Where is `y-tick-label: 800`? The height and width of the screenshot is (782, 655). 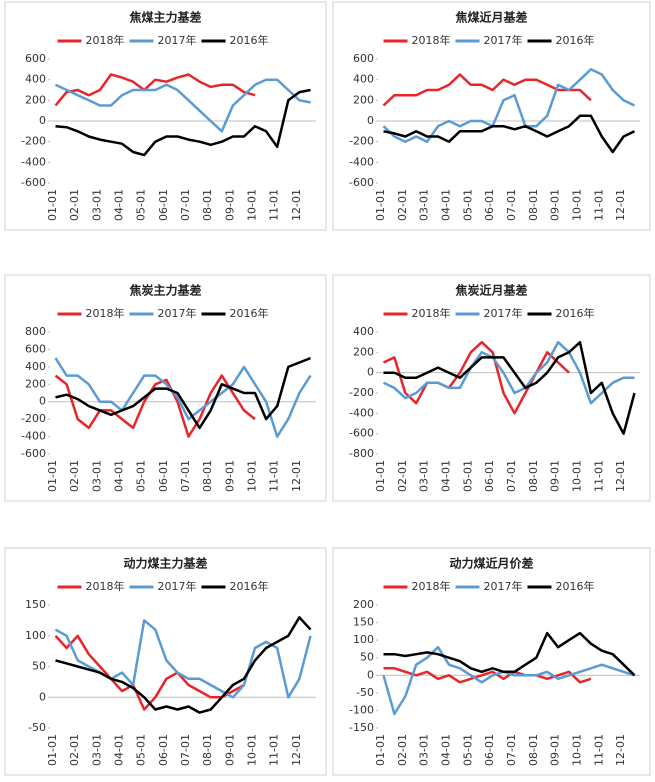 y-tick-label: 800 is located at coordinates (35, 331).